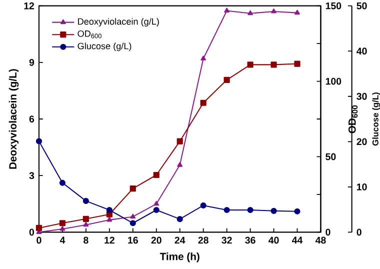 This screenshot has width=380, height=269. Describe the element at coordinates (90, 34) in the screenshot. I see `legend-label: OD$_{600}$` at that location.